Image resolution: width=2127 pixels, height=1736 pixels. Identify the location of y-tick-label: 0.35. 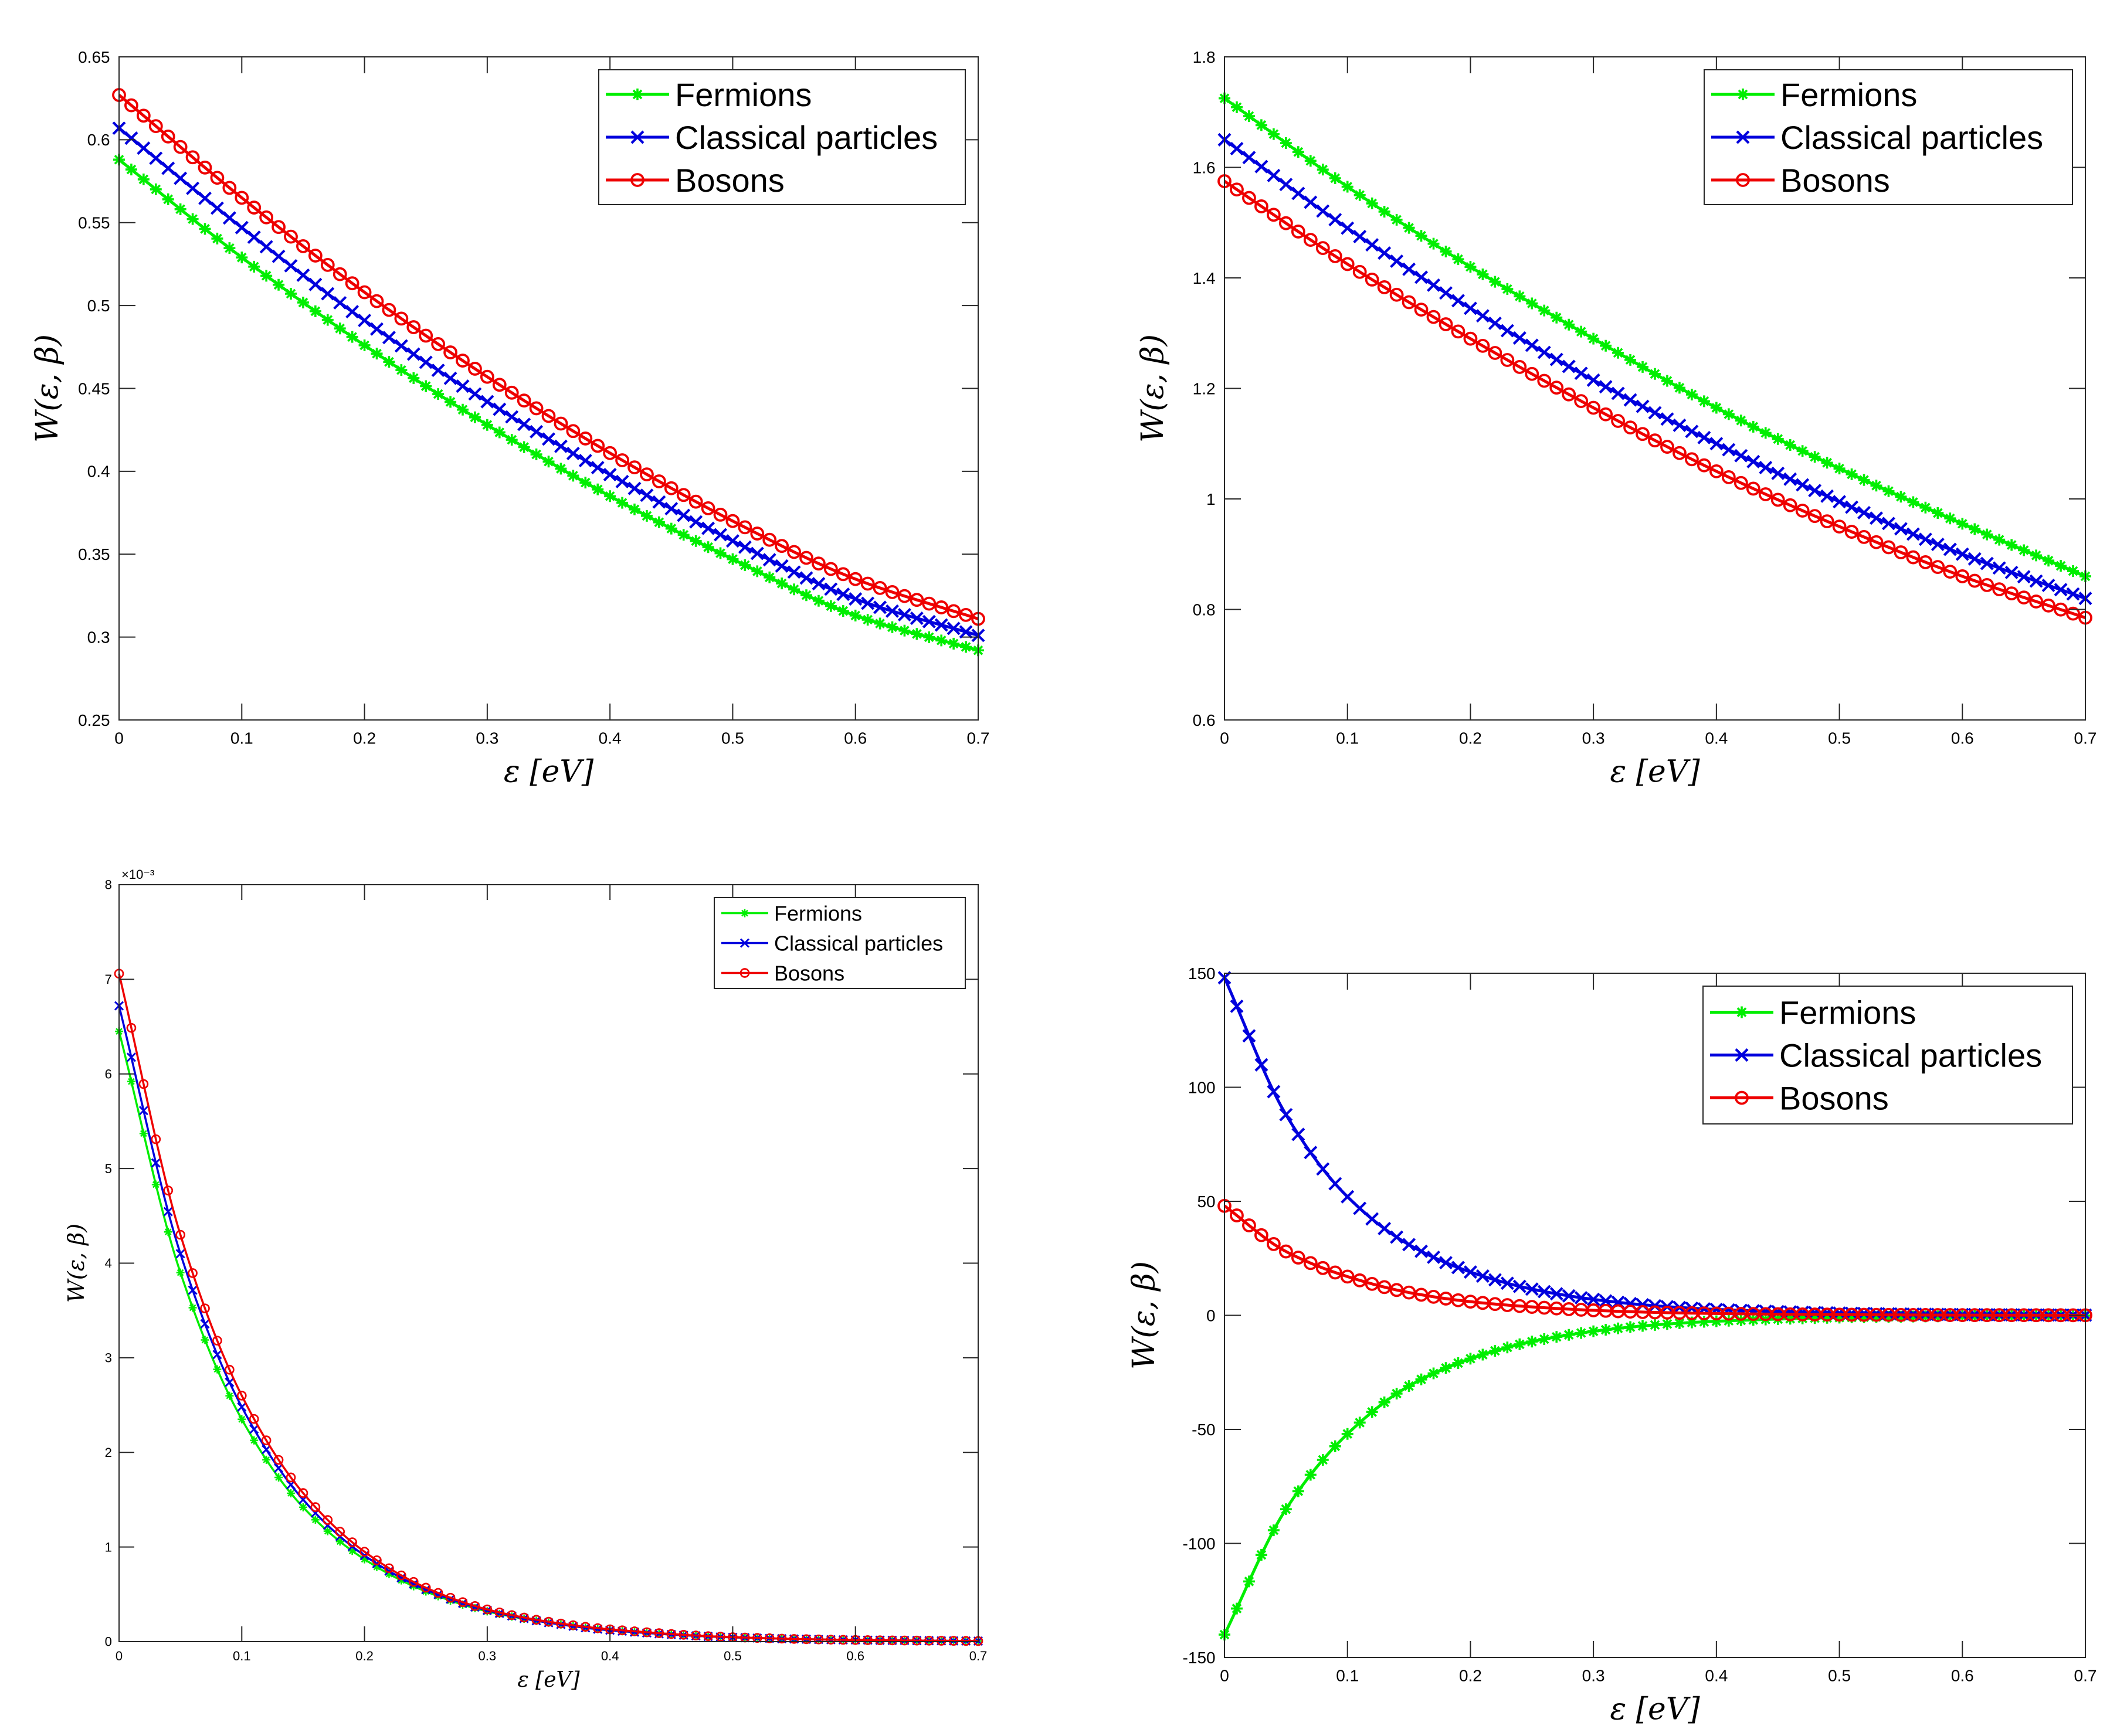
(94, 554).